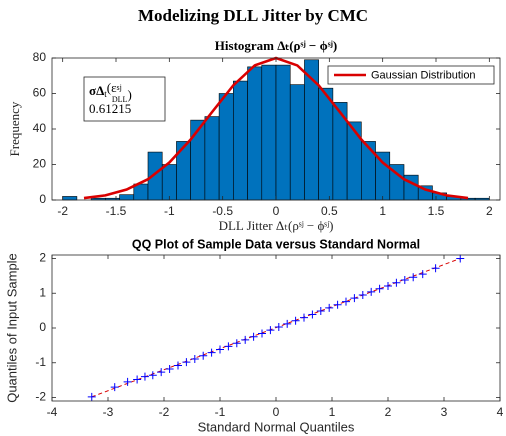 This screenshot has width=506, height=436. What do you see at coordinates (40, 128) in the screenshot?
I see `y-tick-label: 40` at bounding box center [40, 128].